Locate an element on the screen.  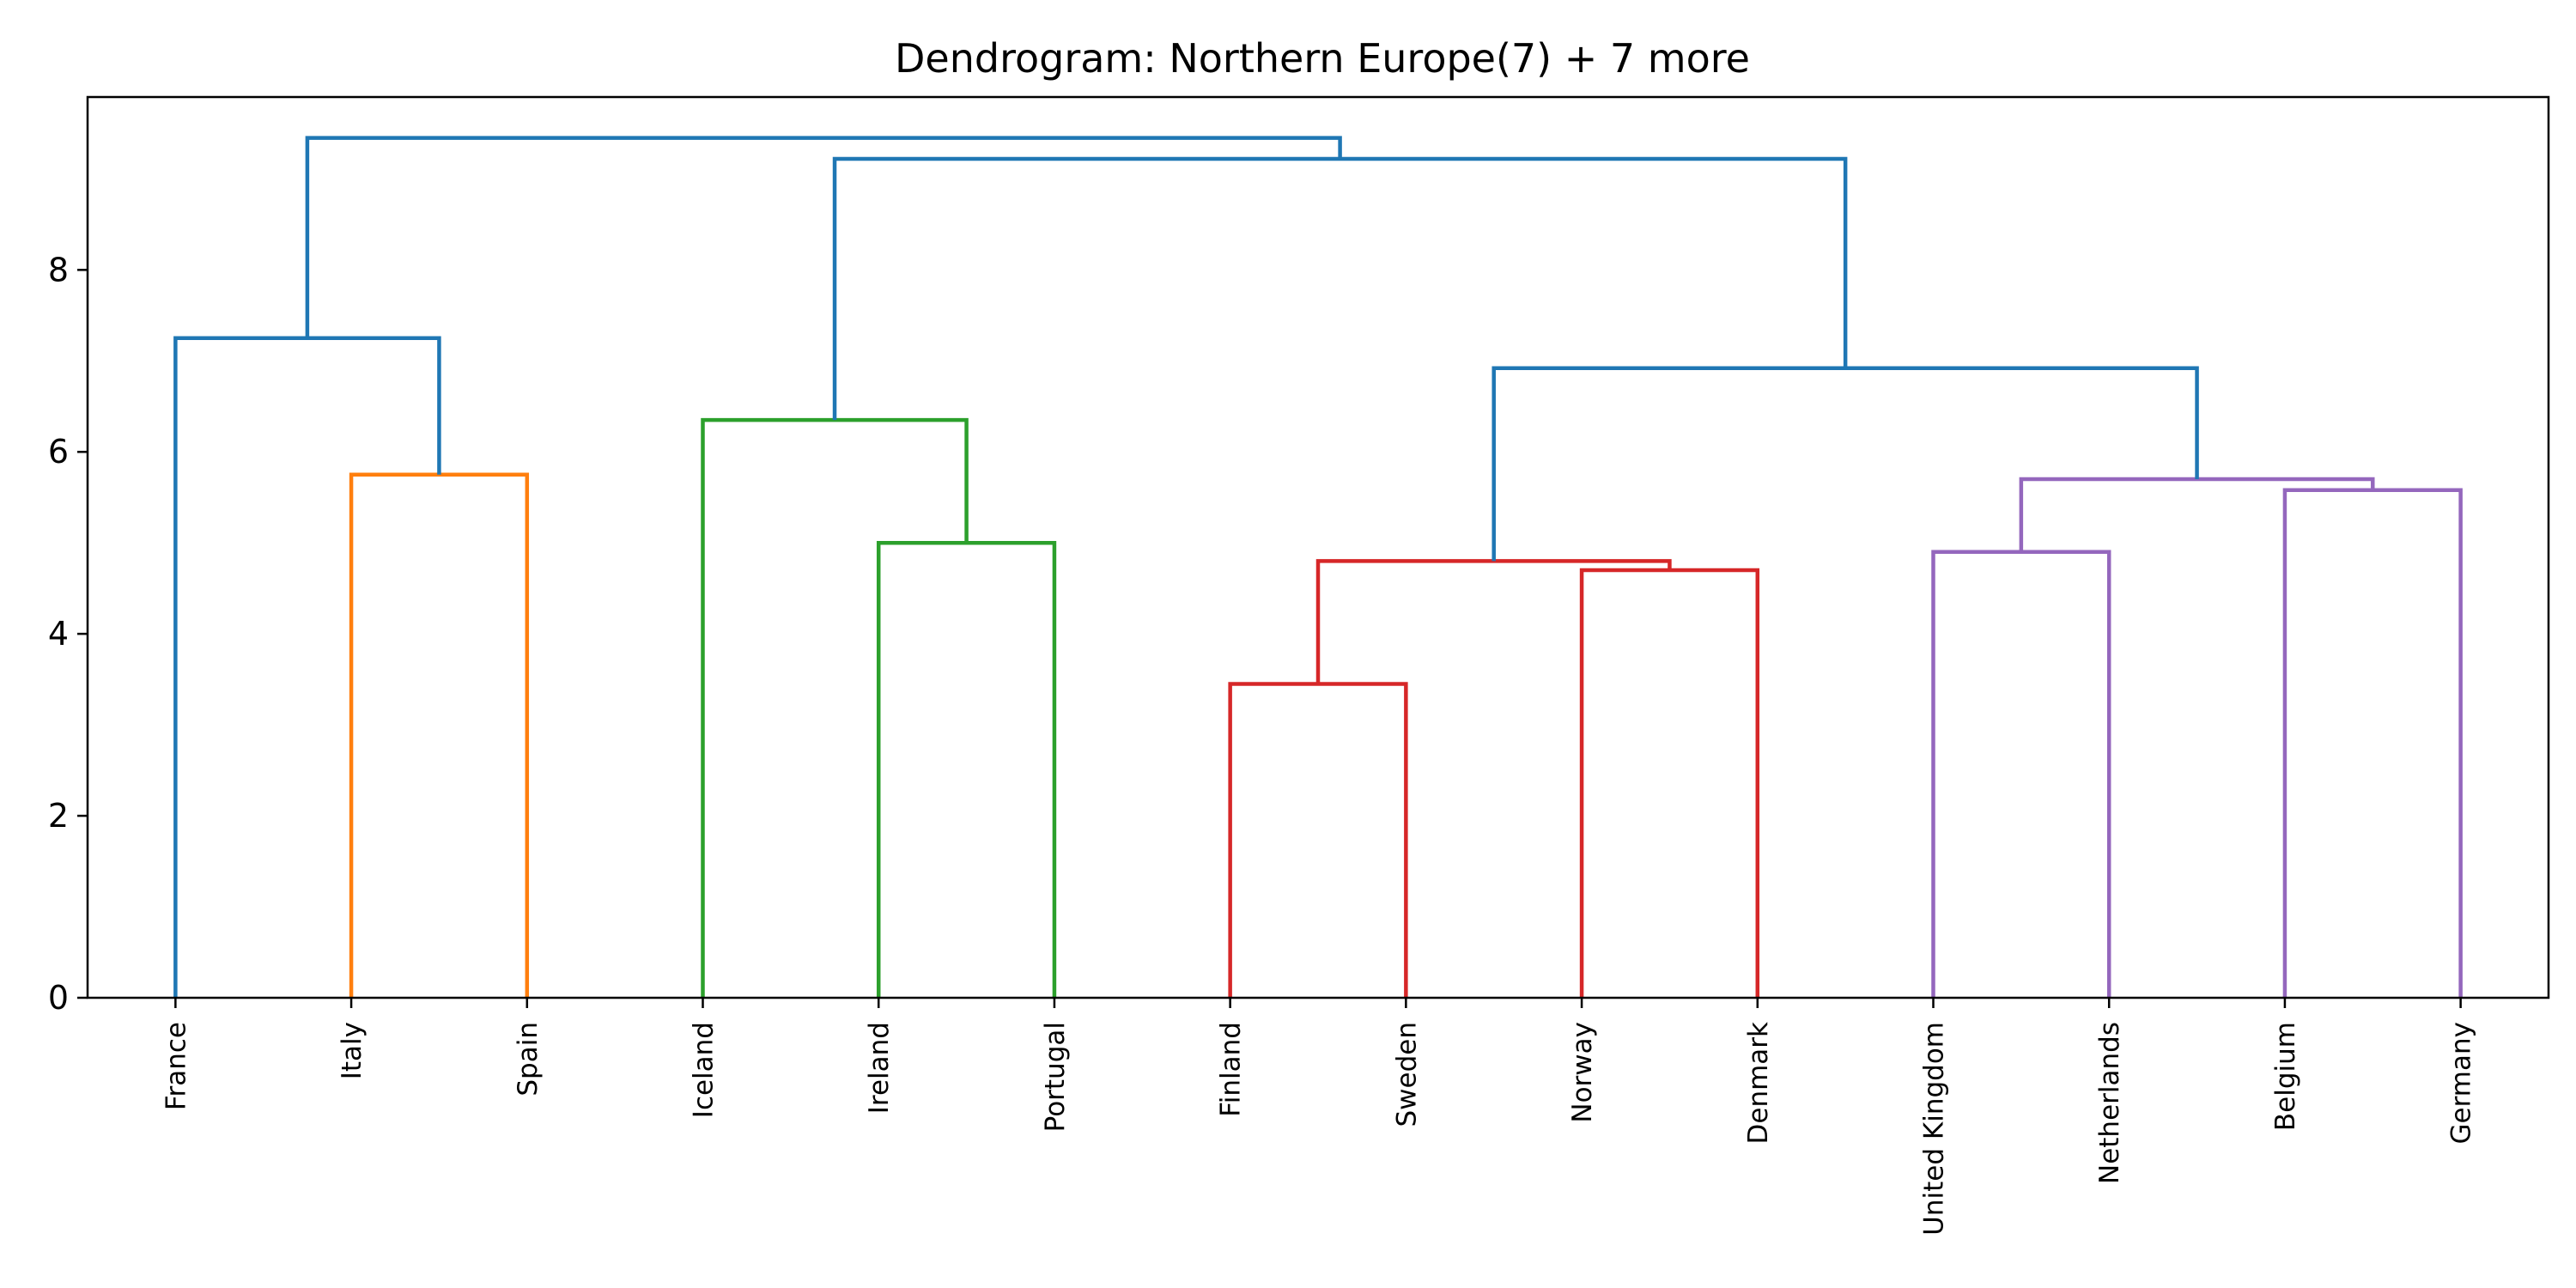
y-tick-label: 0 is located at coordinates (59, 998).